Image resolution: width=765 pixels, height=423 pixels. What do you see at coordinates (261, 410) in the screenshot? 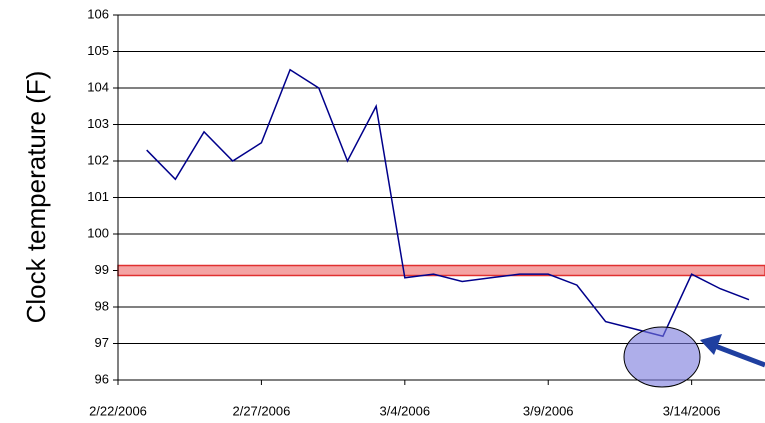
I see `x-tick-label: 2/27/2006` at bounding box center [261, 410].